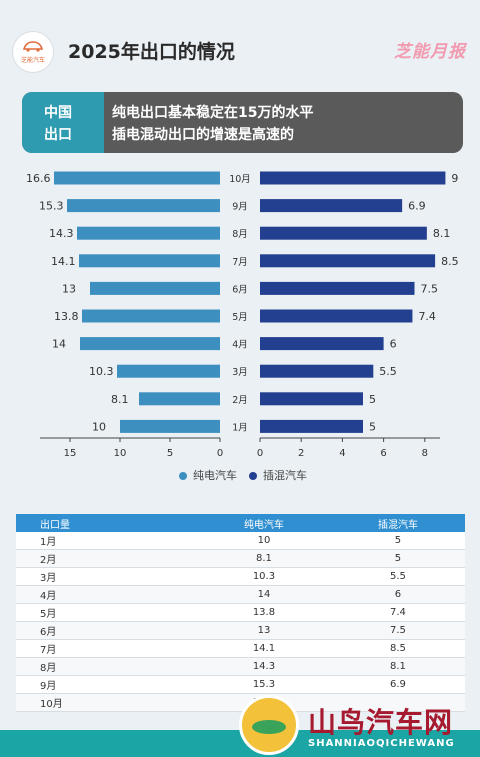  What do you see at coordinates (120, 453) in the screenshot?
I see `bev-tick-label: 10` at bounding box center [120, 453].